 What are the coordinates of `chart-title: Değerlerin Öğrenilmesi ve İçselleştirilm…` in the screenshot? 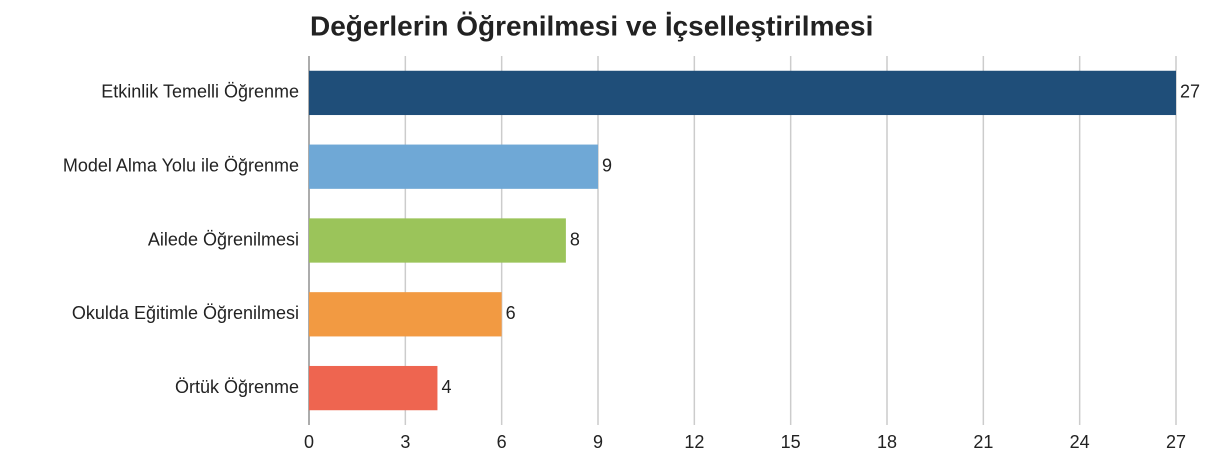 It's located at (591, 25).